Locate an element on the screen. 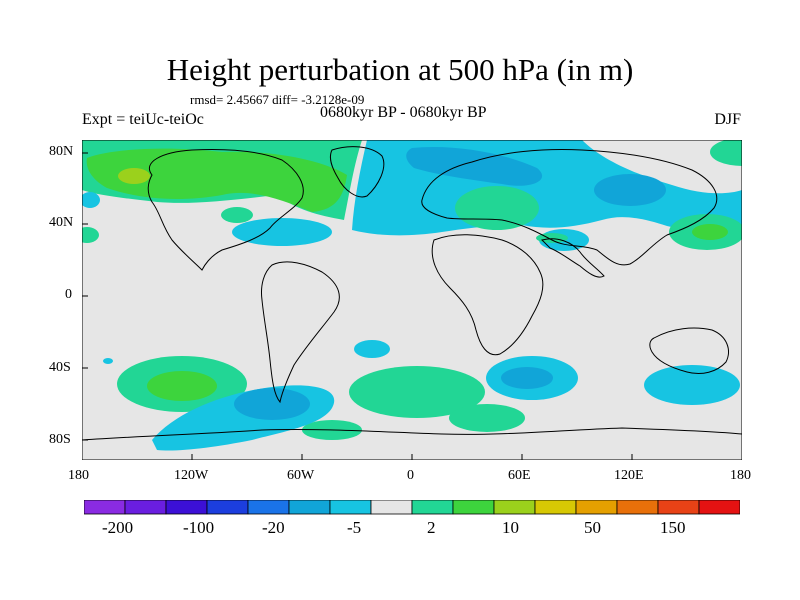  pos-region-south-pacific-core is located at coordinates (182, 386).